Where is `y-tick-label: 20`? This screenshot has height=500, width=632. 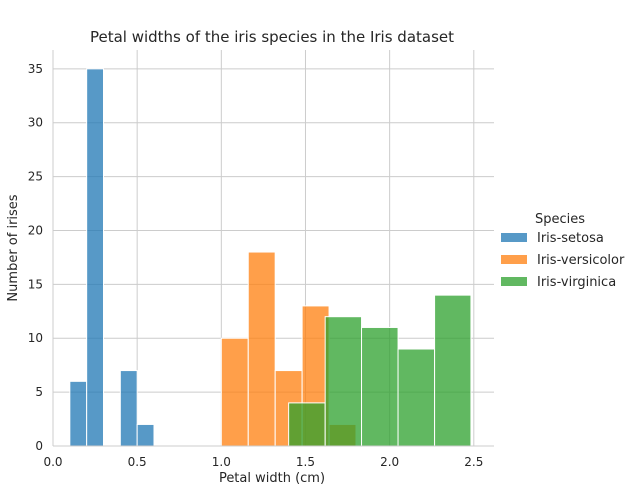
y-tick-label: 20 is located at coordinates (35, 230).